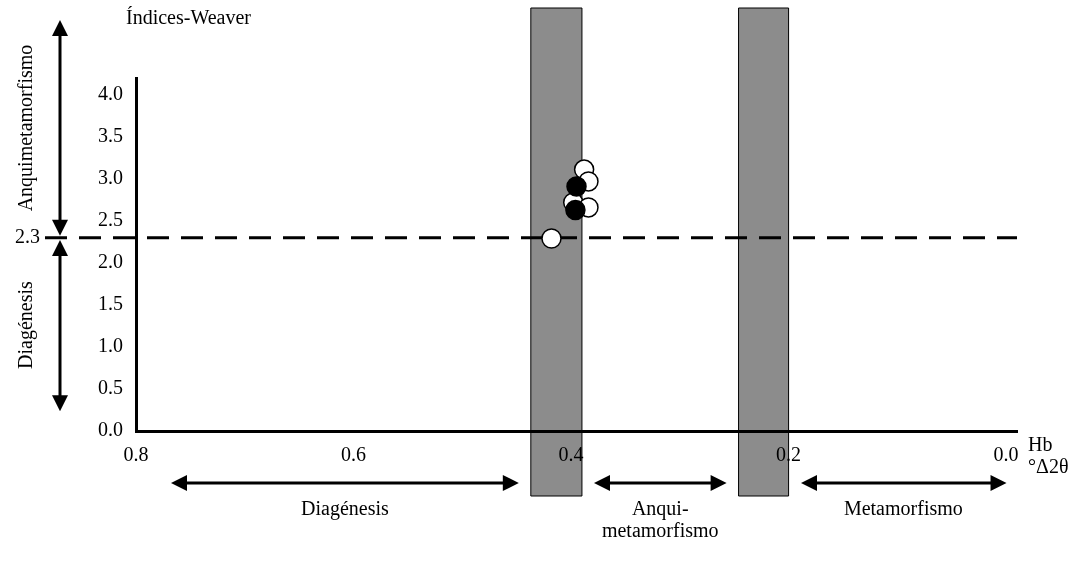  I want to click on text: Metamorfismo, so click(903, 508).